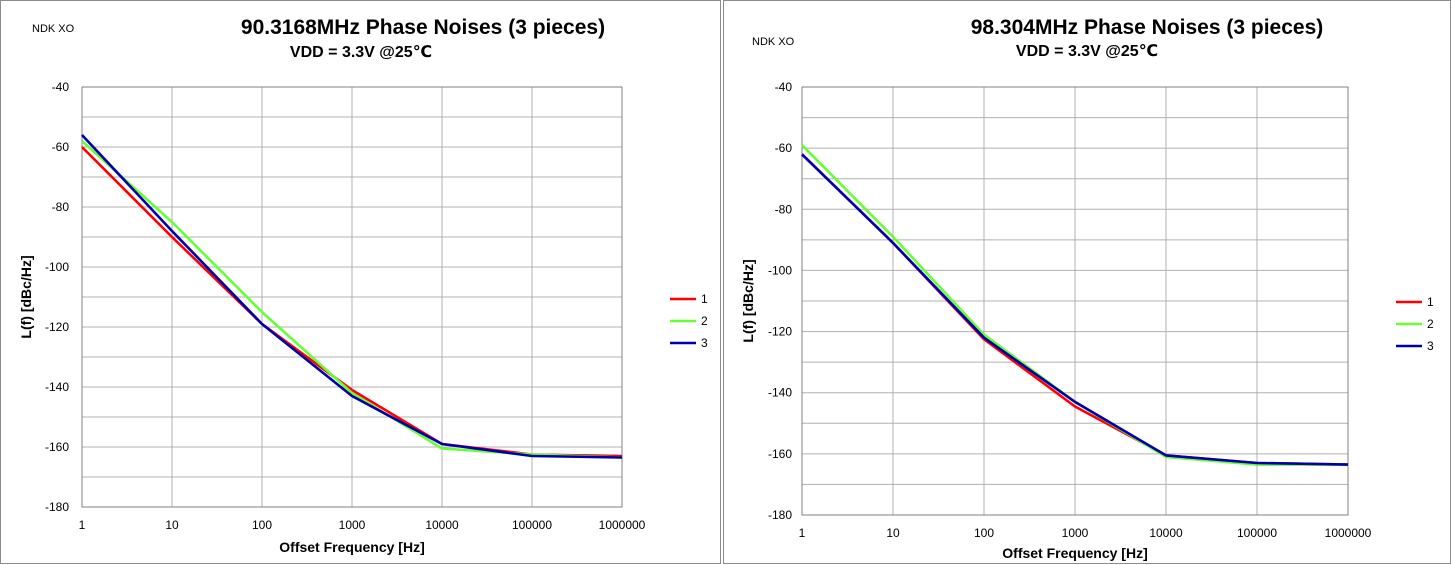  Describe the element at coordinates (1147, 27) in the screenshot. I see `chart-title: 98.304MHz Phase Noises (3 pieces)` at that location.